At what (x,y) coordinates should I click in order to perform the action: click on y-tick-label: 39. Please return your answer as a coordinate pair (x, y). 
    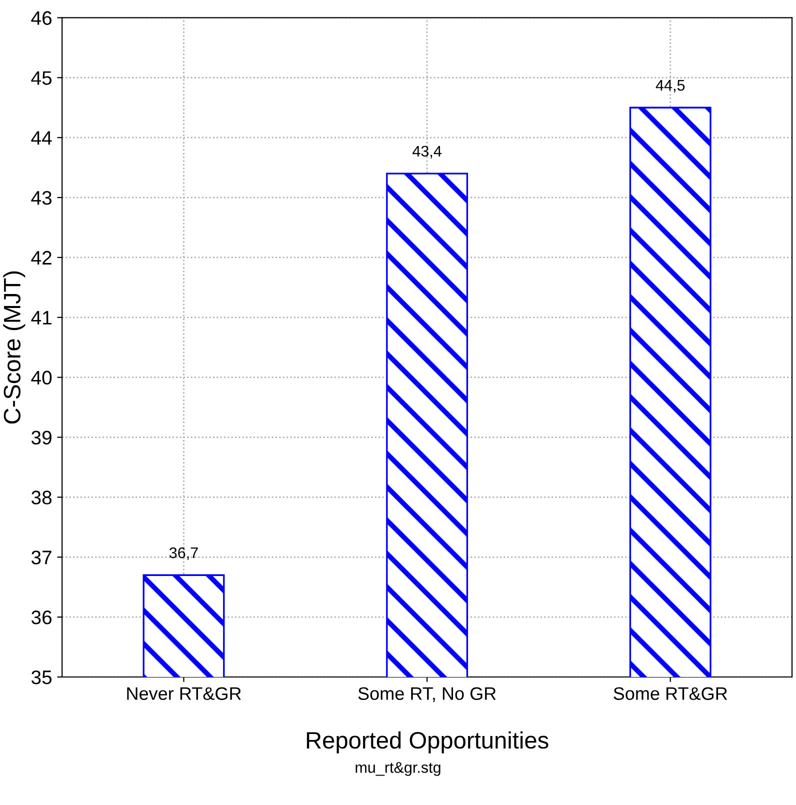
    Looking at the image, I should click on (41, 437).